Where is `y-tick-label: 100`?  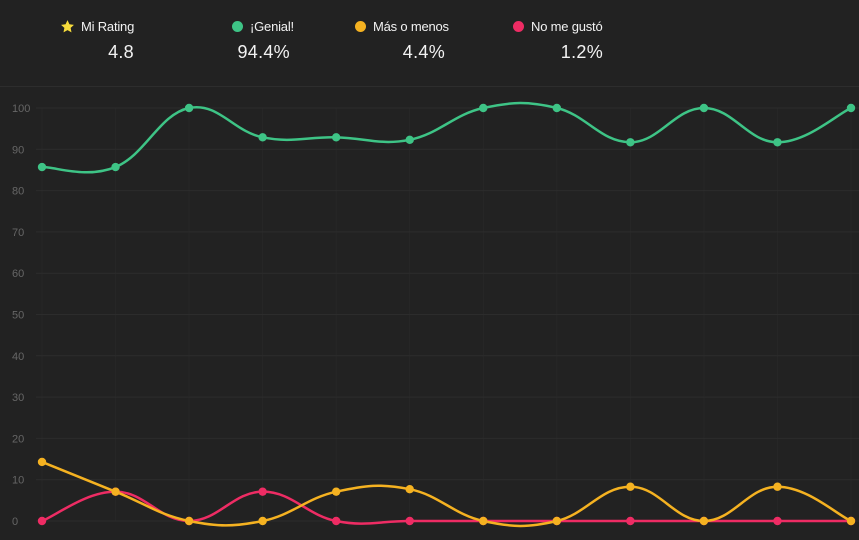 y-tick-label: 100 is located at coordinates (21, 109).